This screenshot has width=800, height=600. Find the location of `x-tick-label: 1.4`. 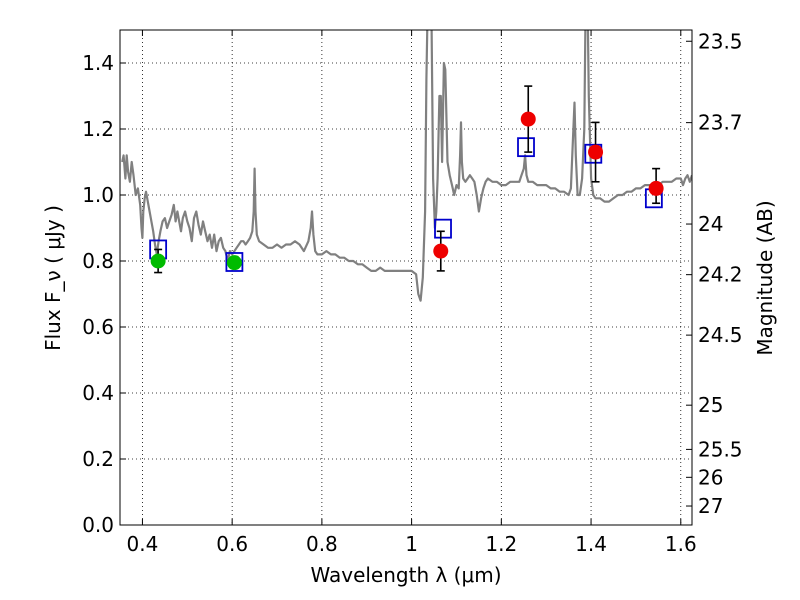

x-tick-label: 1.4 is located at coordinates (591, 544).